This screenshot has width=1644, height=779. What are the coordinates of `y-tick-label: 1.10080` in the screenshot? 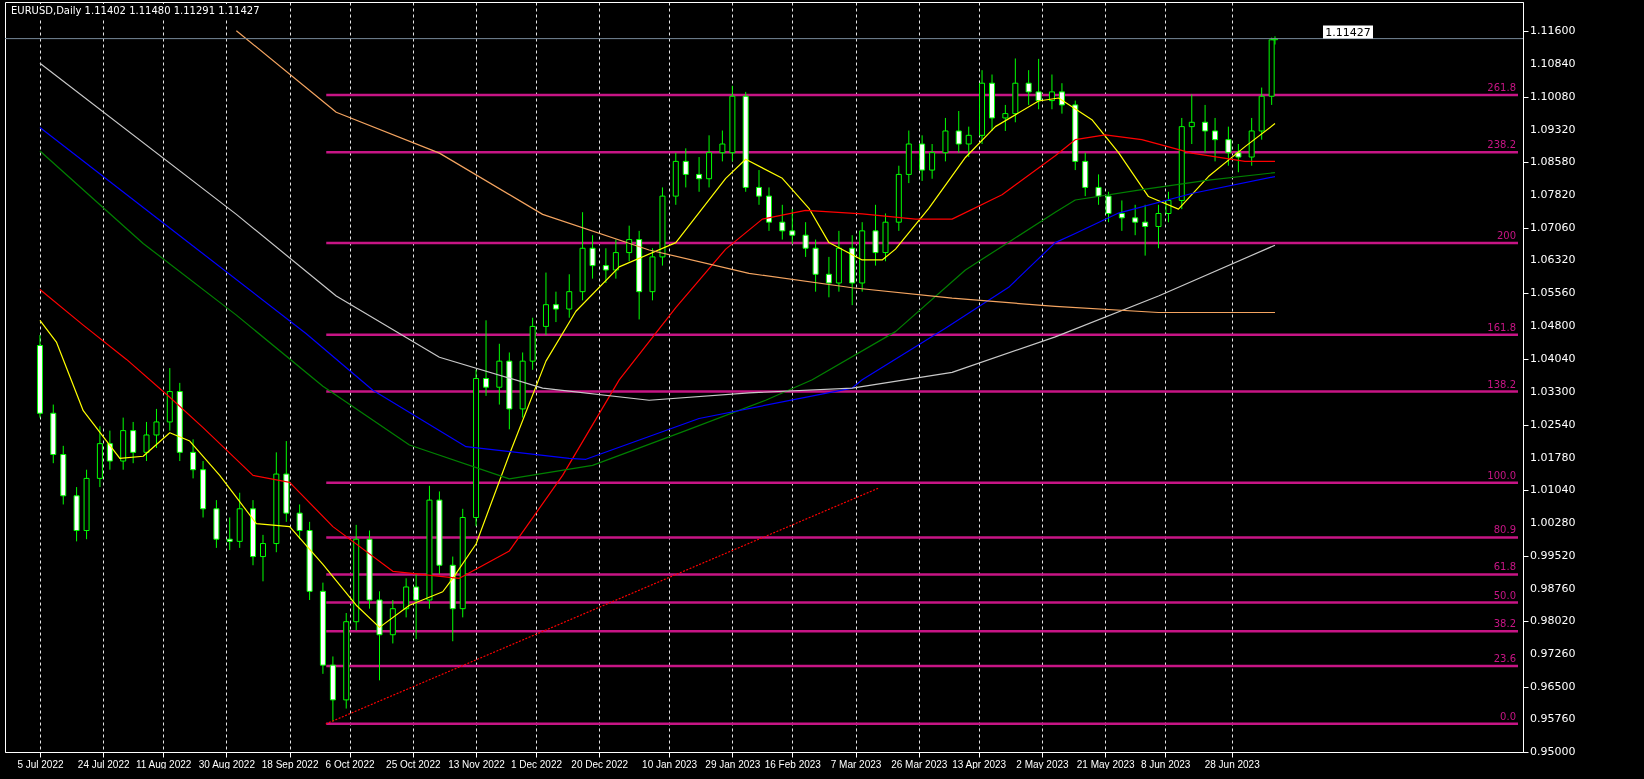 It's located at (1553, 97).